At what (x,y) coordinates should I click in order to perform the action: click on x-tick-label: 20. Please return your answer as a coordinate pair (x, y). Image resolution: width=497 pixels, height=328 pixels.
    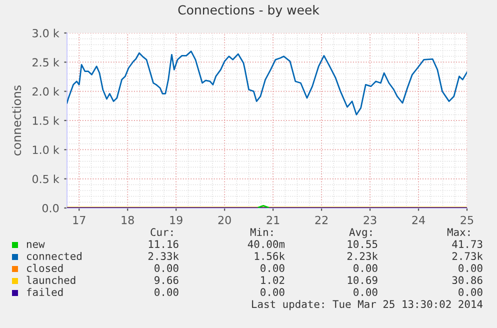
    Looking at the image, I should click on (224, 220).